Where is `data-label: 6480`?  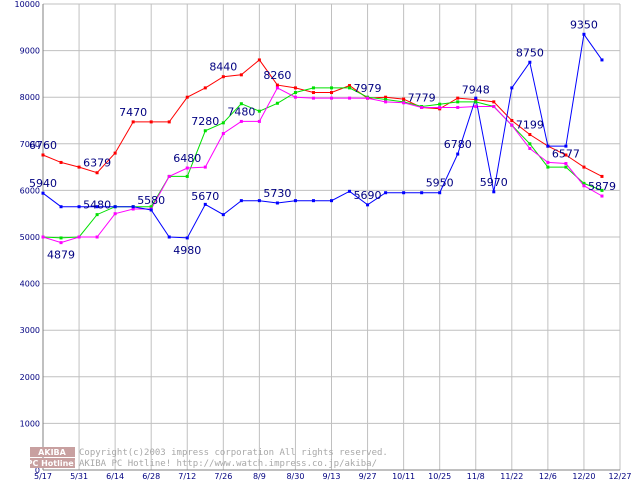 data-label: 6480 is located at coordinates (187, 158).